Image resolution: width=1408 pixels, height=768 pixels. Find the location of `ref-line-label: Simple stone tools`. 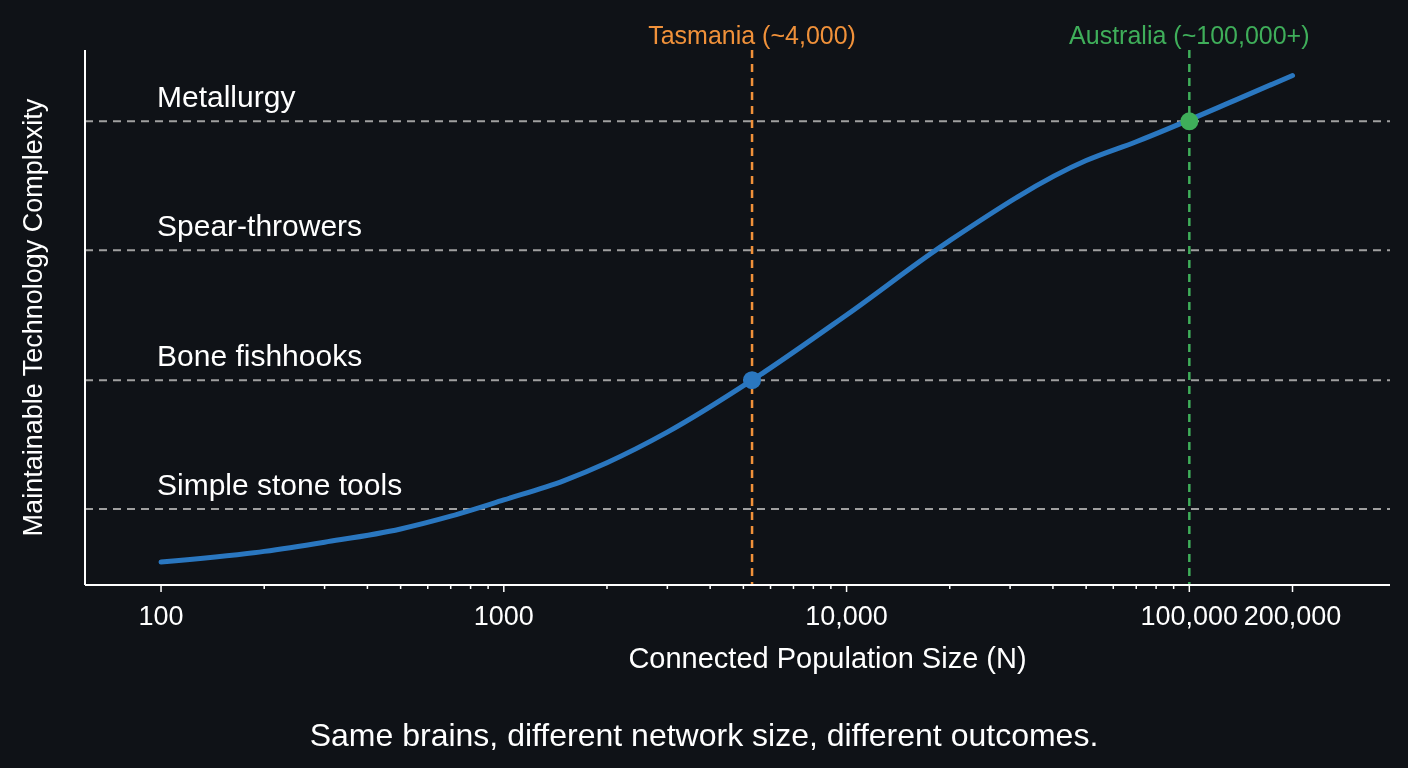

ref-line-label: Simple stone tools is located at coordinates (280, 485).